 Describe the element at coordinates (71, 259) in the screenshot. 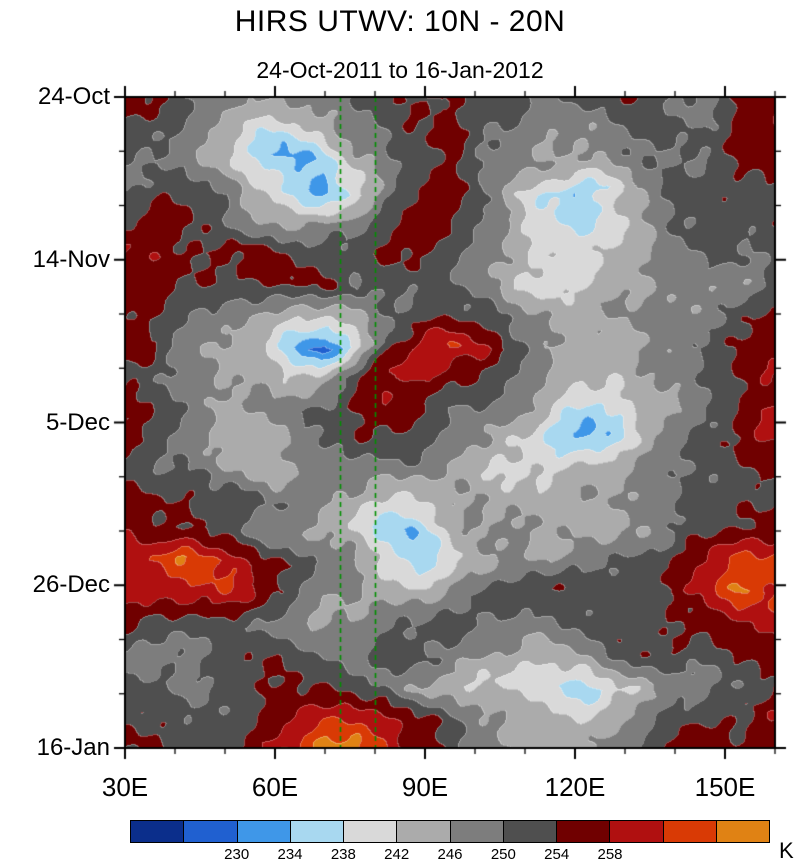

I see `y-axis-label: 14-Nov` at that location.